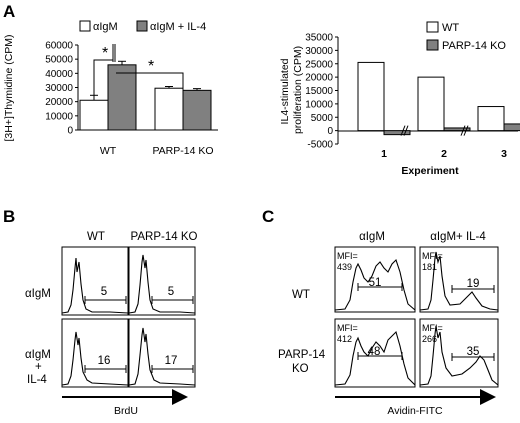  Describe the element at coordinates (37, 380) in the screenshot. I see `panel-b-row-il4: IL-4` at that location.